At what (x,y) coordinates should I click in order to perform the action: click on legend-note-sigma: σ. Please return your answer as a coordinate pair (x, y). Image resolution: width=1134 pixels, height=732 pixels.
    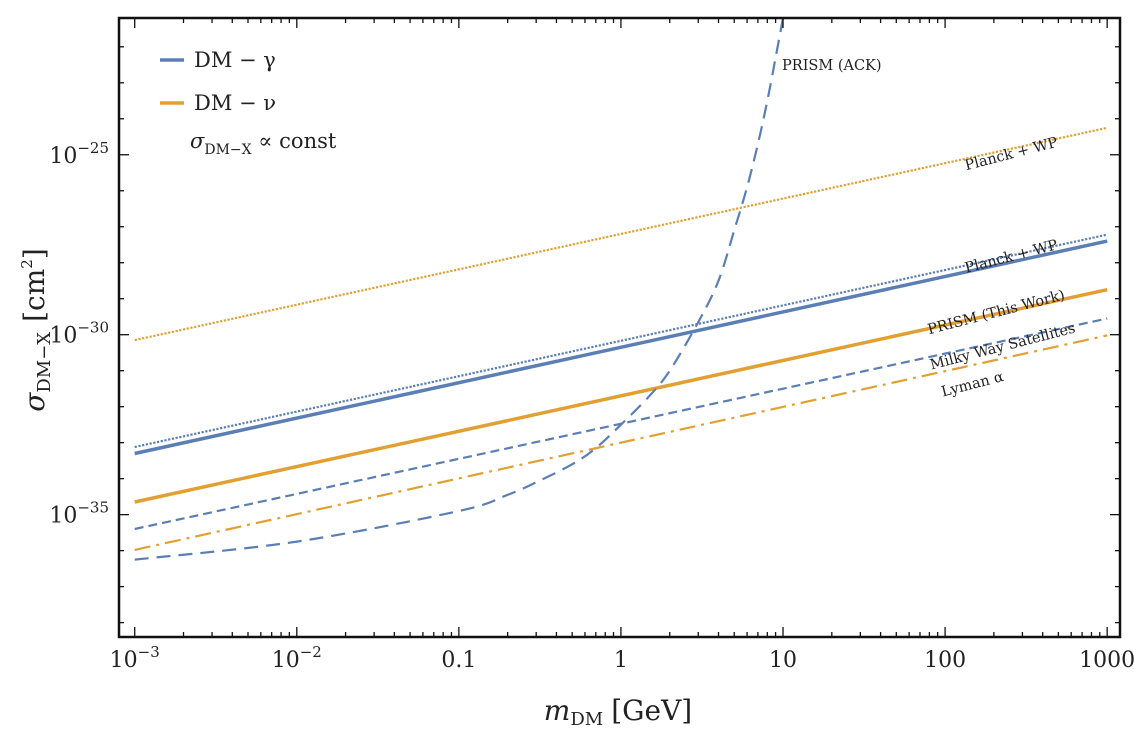
    Looking at the image, I should click on (197, 141).